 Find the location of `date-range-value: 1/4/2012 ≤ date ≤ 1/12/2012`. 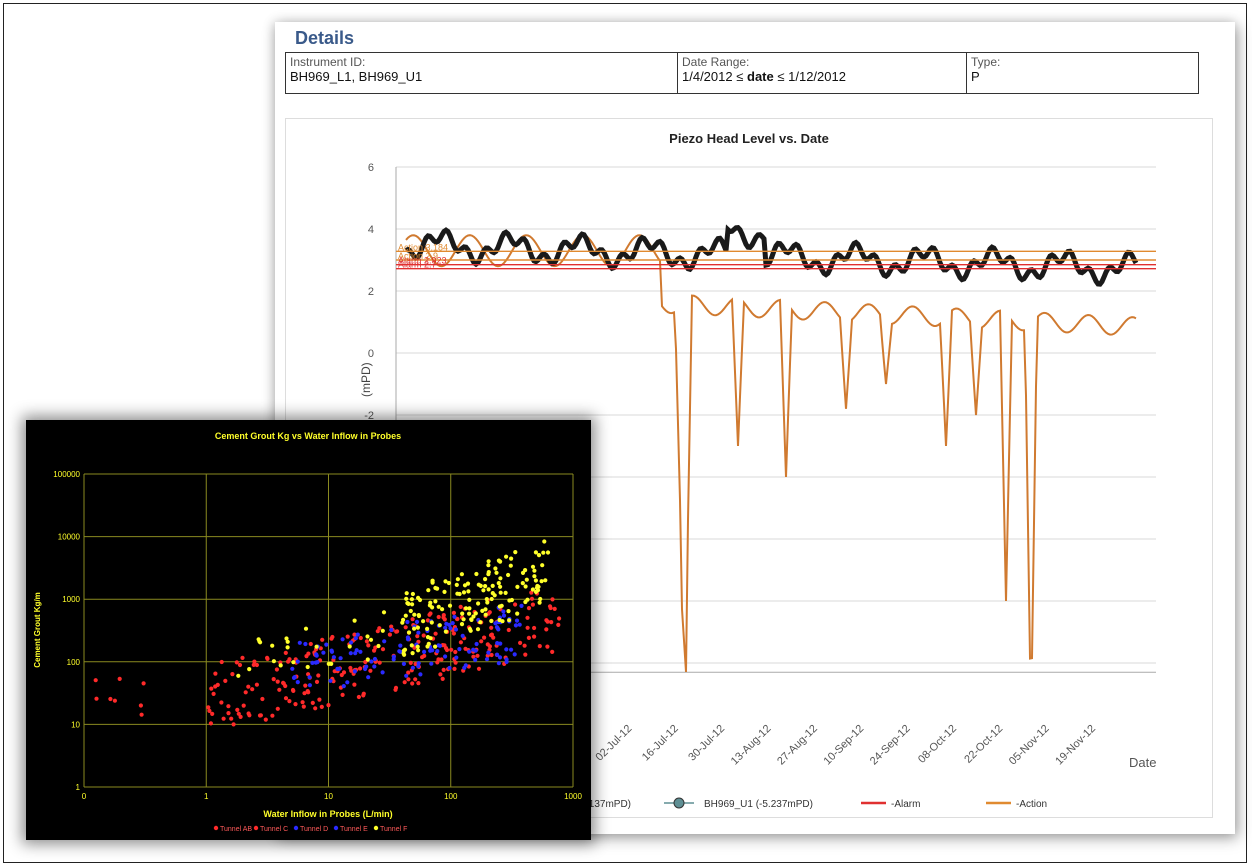

date-range-value: 1/4/2012 ≤ date ≤ 1/12/2012 is located at coordinates (822, 77).